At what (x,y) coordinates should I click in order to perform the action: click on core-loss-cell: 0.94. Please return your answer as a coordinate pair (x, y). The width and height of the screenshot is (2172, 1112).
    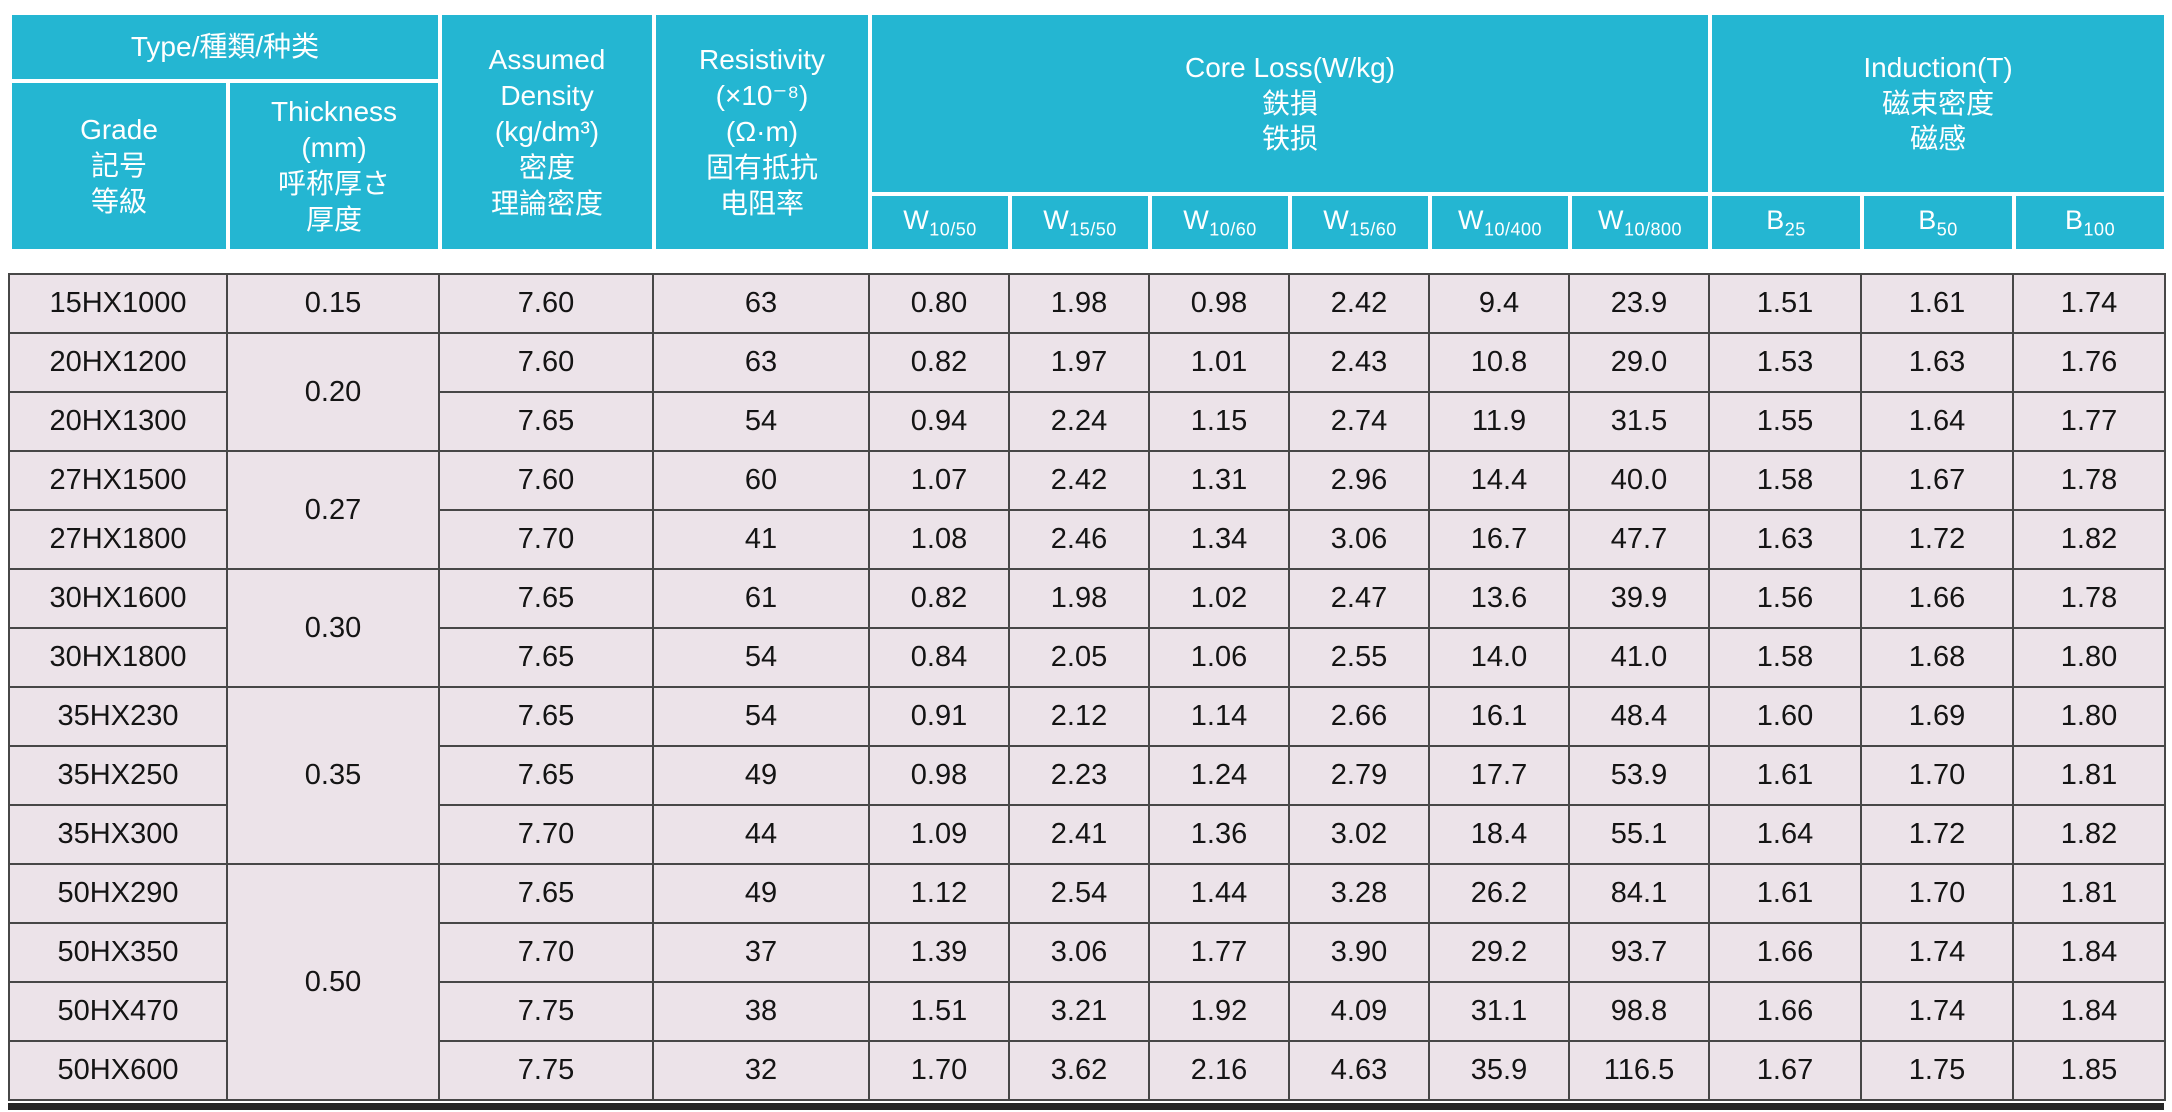
    Looking at the image, I should click on (939, 421).